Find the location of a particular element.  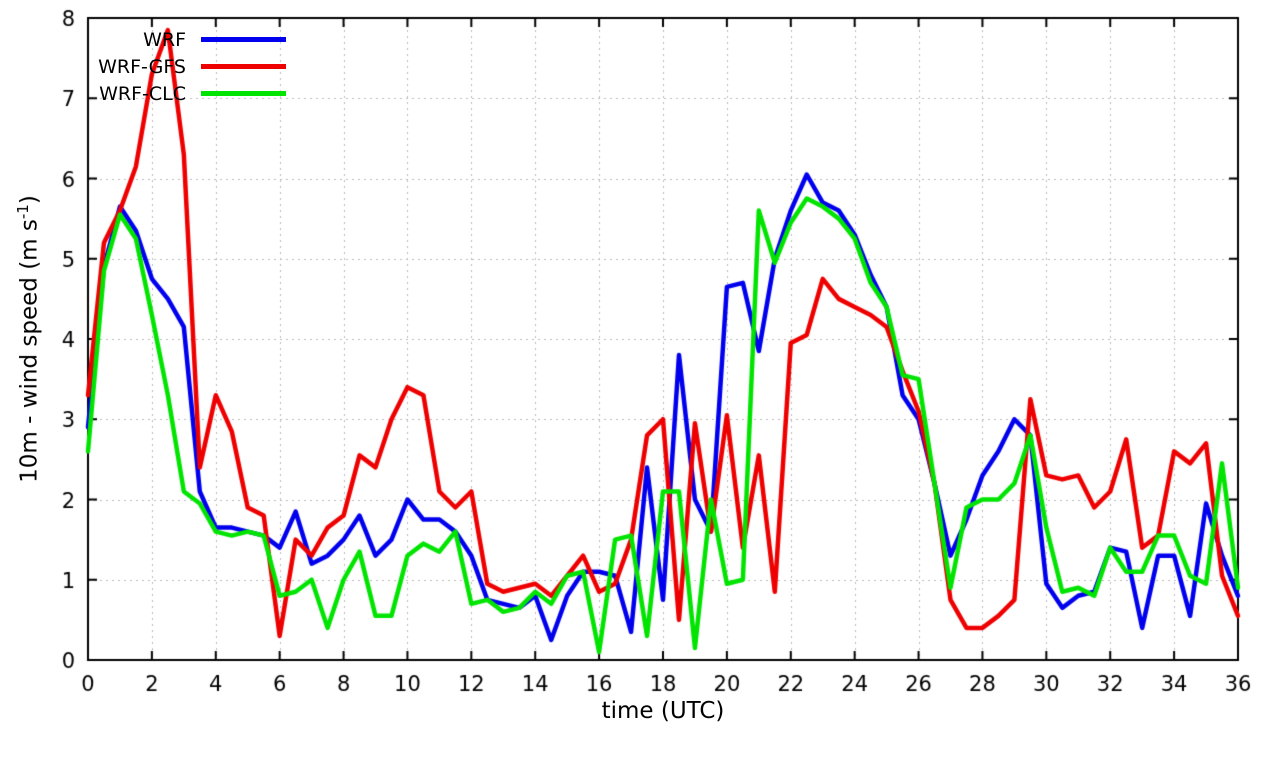

y-axis-label-superscript: -1 is located at coordinates (23, 212).